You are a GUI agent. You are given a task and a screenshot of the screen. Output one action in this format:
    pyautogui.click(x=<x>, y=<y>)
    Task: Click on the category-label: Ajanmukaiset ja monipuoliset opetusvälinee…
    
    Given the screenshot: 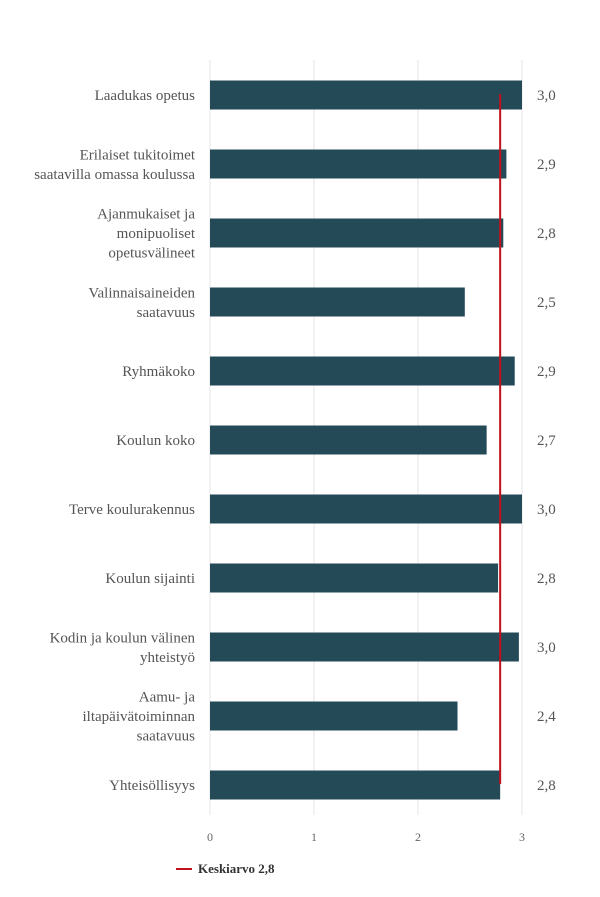 What is the action you would take?
    pyautogui.click(x=146, y=234)
    